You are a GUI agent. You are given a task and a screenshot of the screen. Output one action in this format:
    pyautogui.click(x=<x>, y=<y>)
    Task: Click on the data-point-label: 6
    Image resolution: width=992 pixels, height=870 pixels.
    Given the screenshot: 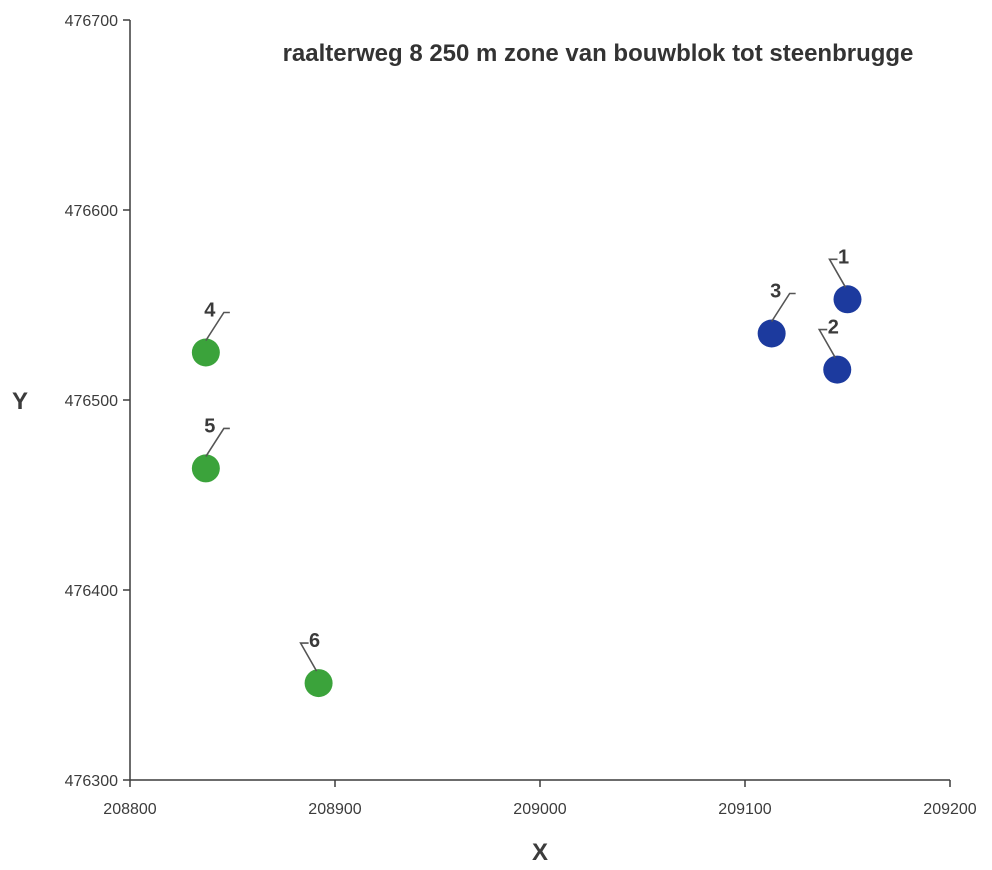 What is the action you would take?
    pyautogui.click(x=314, y=641)
    